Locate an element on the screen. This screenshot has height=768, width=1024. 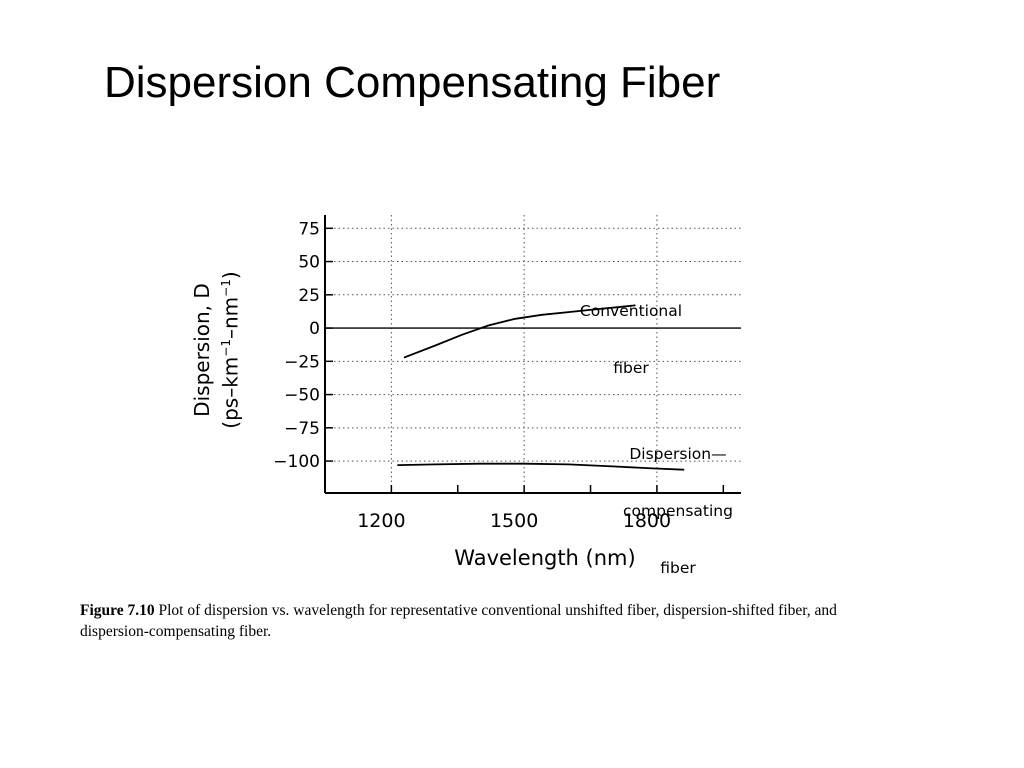
x-tick-label: 1500 is located at coordinates (514, 521).